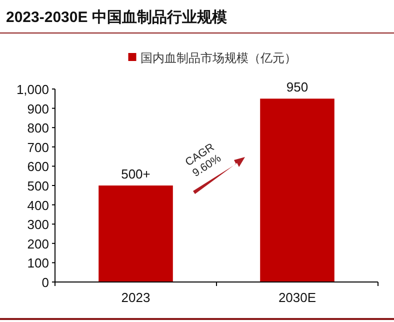  Describe the element at coordinates (38, 108) in the screenshot. I see `y-tick-label: 900` at that location.